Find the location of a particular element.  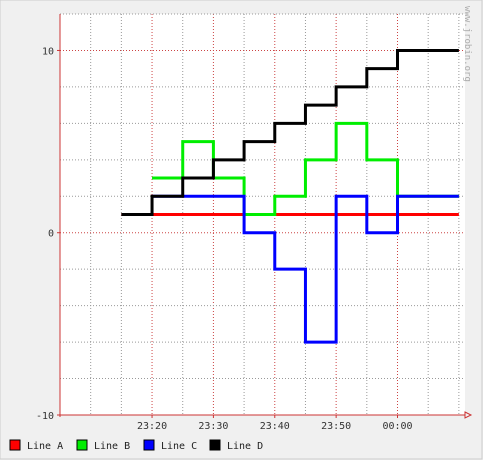

legend-entry: Line B is located at coordinates (103, 445).